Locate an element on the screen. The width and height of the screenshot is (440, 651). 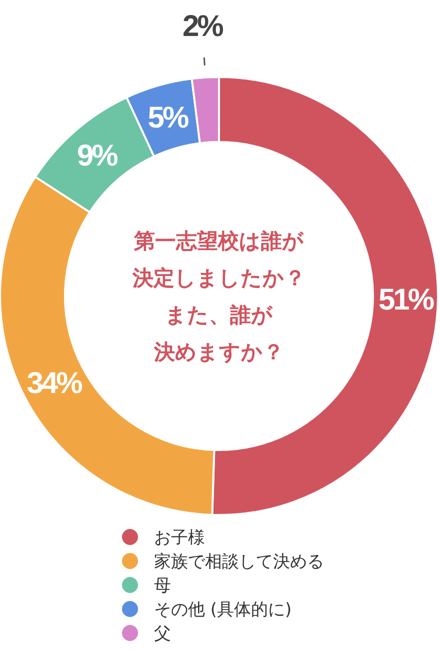
legend-label: 母 is located at coordinates (162, 586).